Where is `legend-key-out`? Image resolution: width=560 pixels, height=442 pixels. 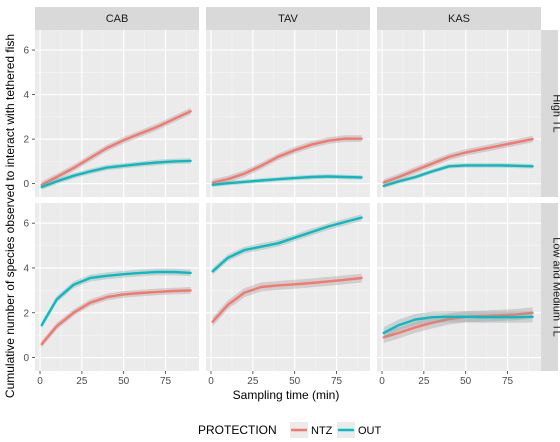
legend-key-out is located at coordinates (346, 430).